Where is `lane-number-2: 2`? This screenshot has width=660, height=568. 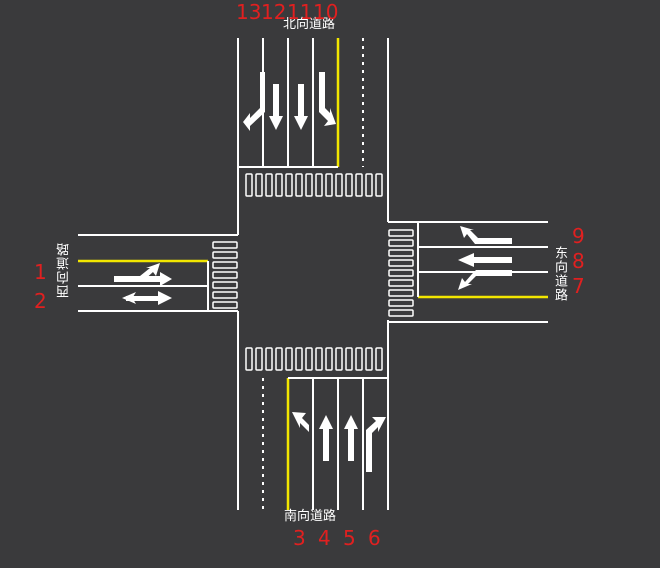
lane-number-2: 2 is located at coordinates (40, 301).